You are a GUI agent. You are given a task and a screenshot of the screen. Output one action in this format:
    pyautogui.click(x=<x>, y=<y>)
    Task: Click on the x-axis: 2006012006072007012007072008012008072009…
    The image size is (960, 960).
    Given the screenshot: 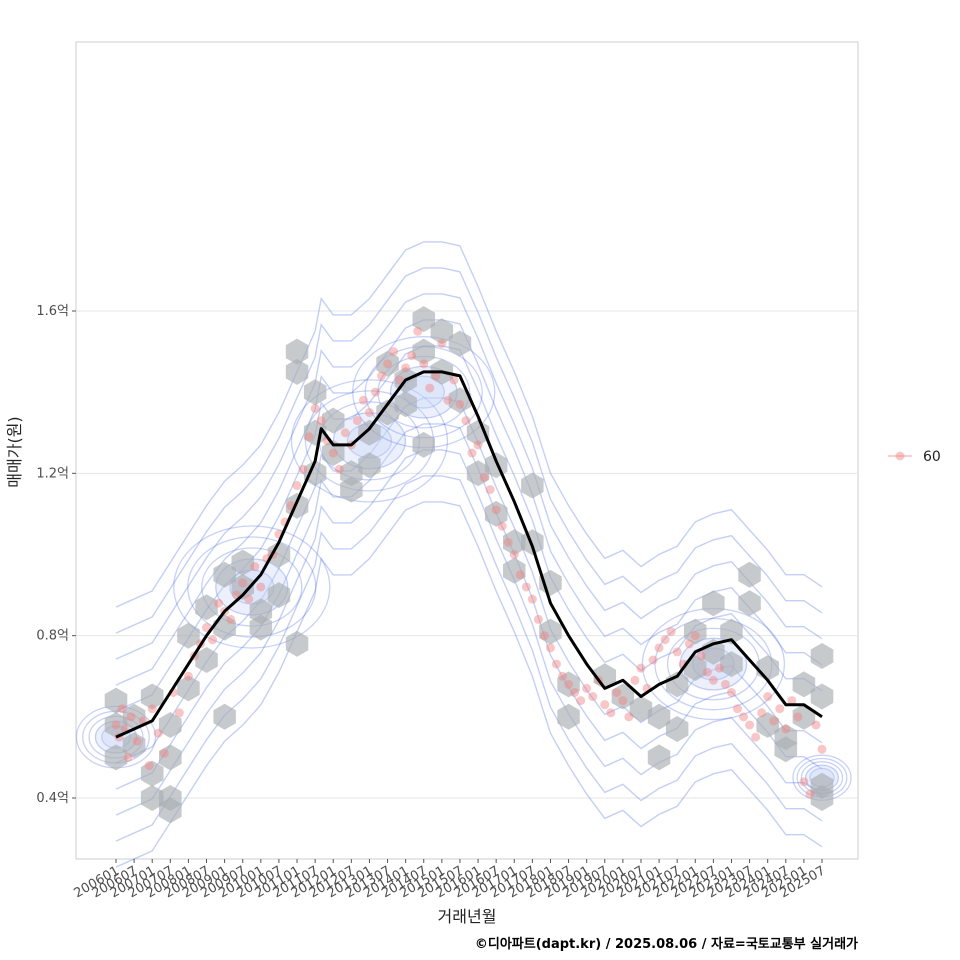 What is the action you would take?
    pyautogui.click(x=450, y=880)
    